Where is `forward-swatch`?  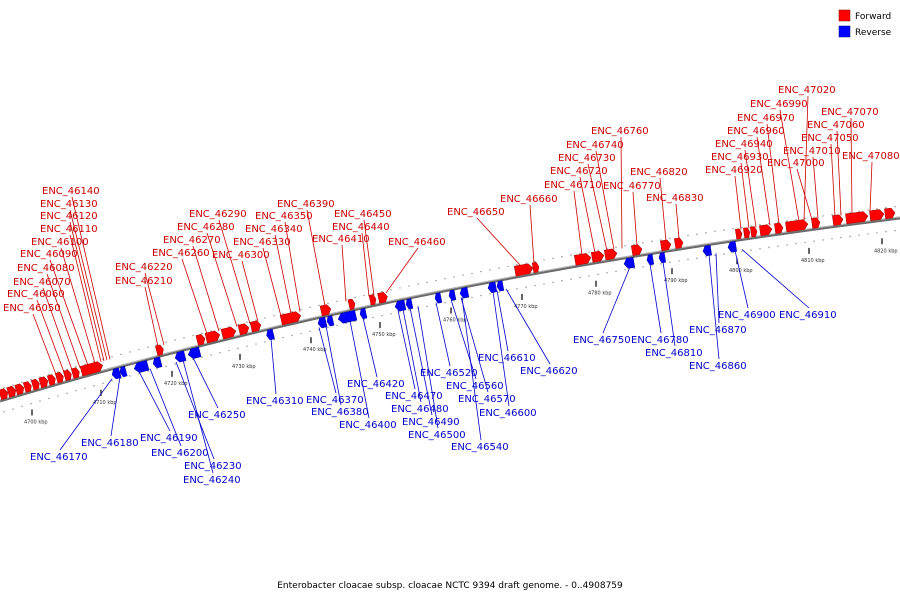 forward-swatch is located at coordinates (844, 15).